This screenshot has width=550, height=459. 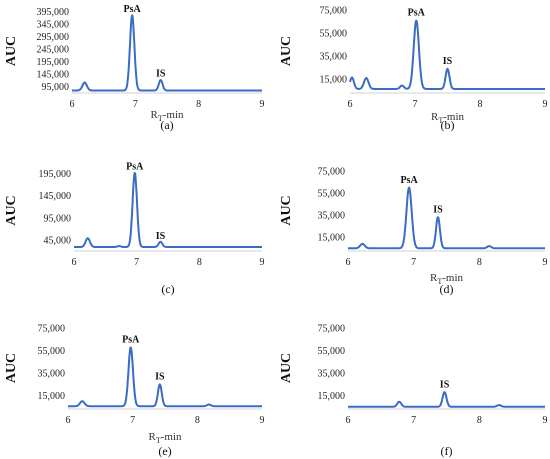 I want to click on y-tick-label: 45,000, so click(x=58, y=240).